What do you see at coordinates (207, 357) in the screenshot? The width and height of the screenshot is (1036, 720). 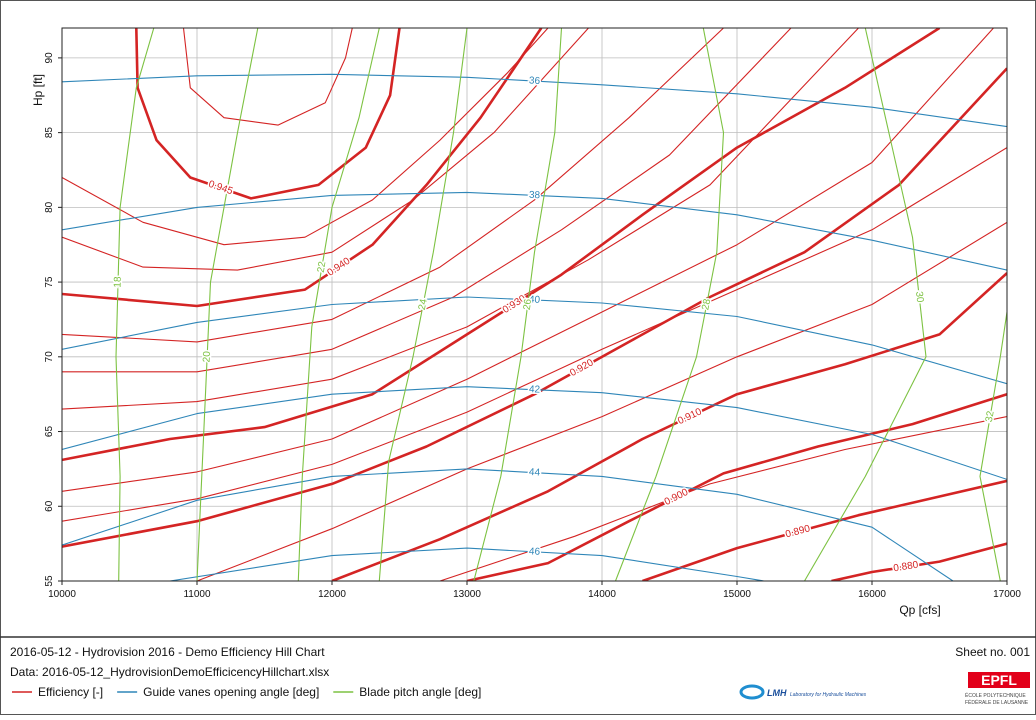 I see `contour-label: 20` at bounding box center [207, 357].